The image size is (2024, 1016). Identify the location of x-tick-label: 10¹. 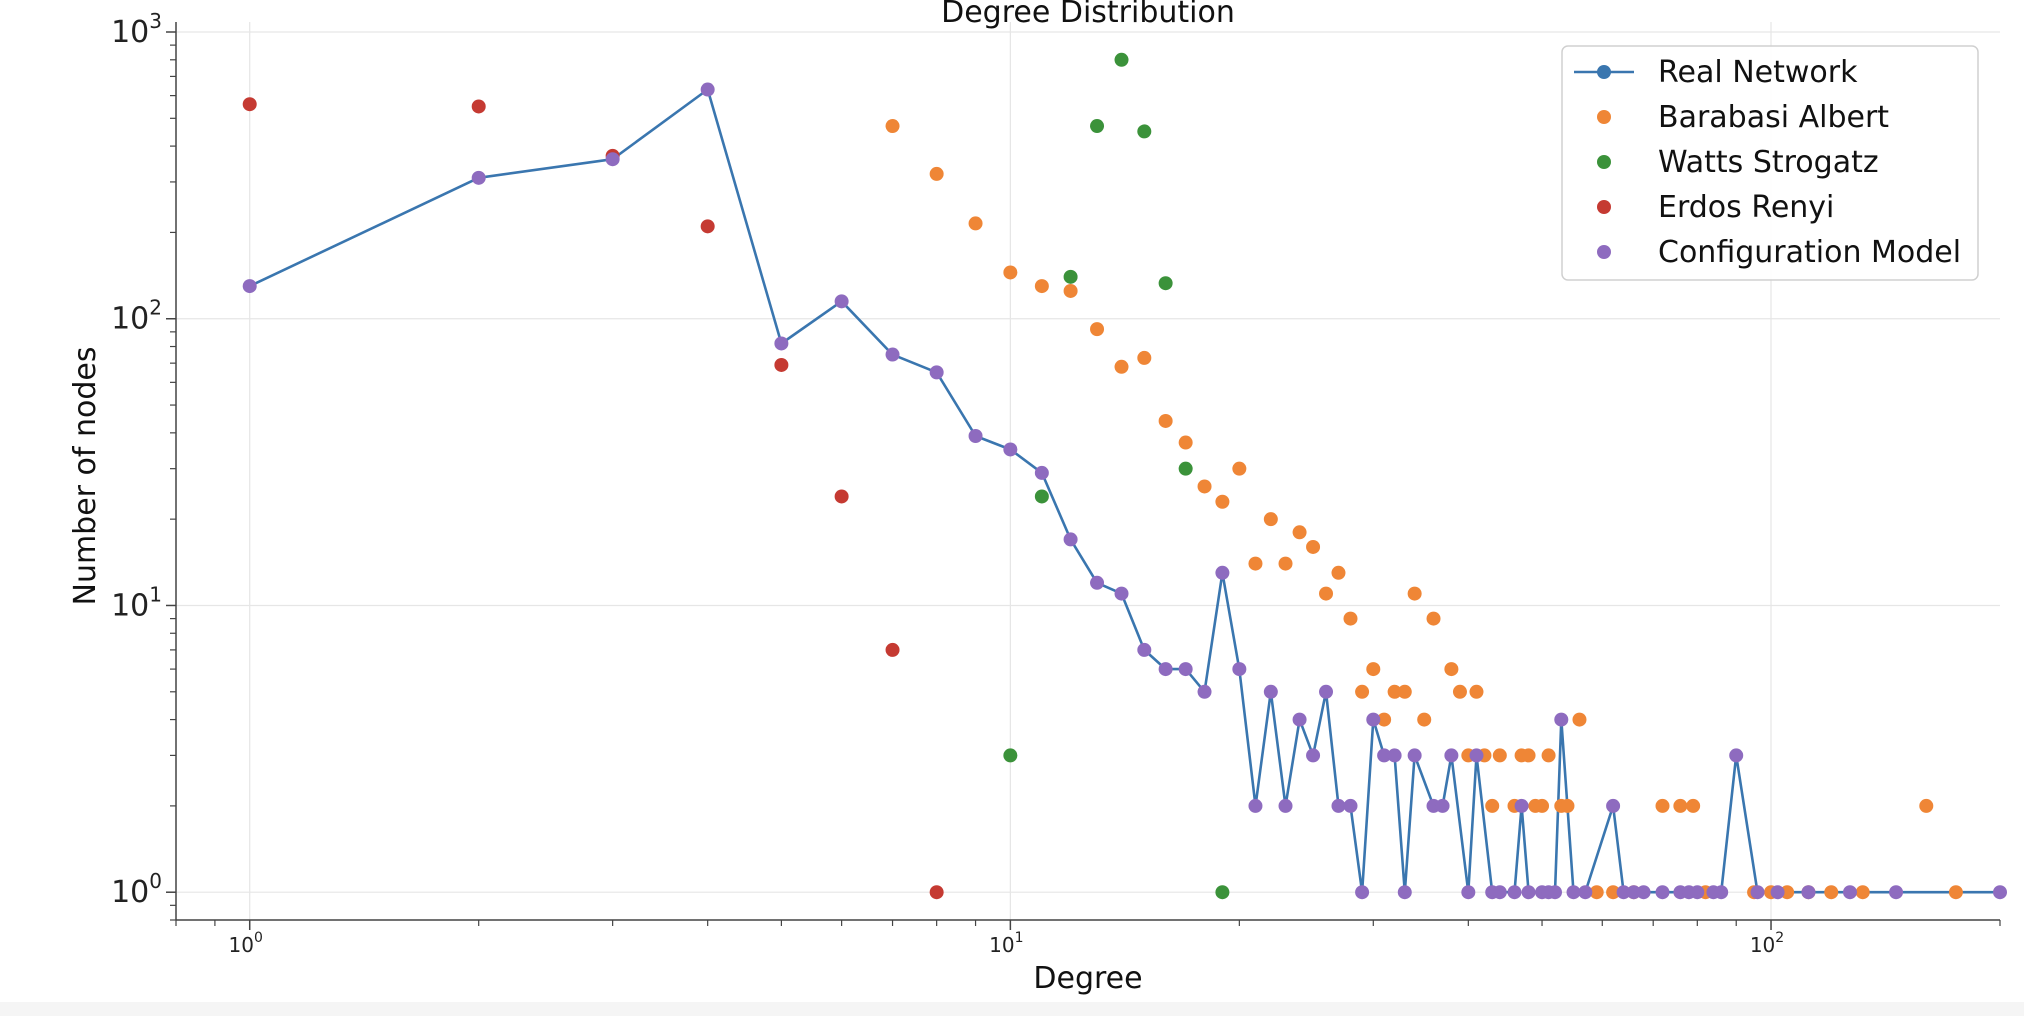
(1006, 943).